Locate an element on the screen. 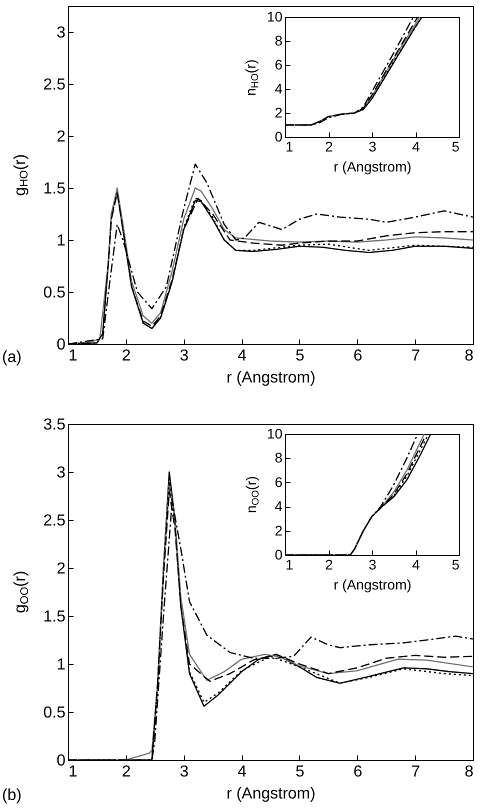 This screenshot has height=808, width=484. text: (b) is located at coordinates (12, 795).